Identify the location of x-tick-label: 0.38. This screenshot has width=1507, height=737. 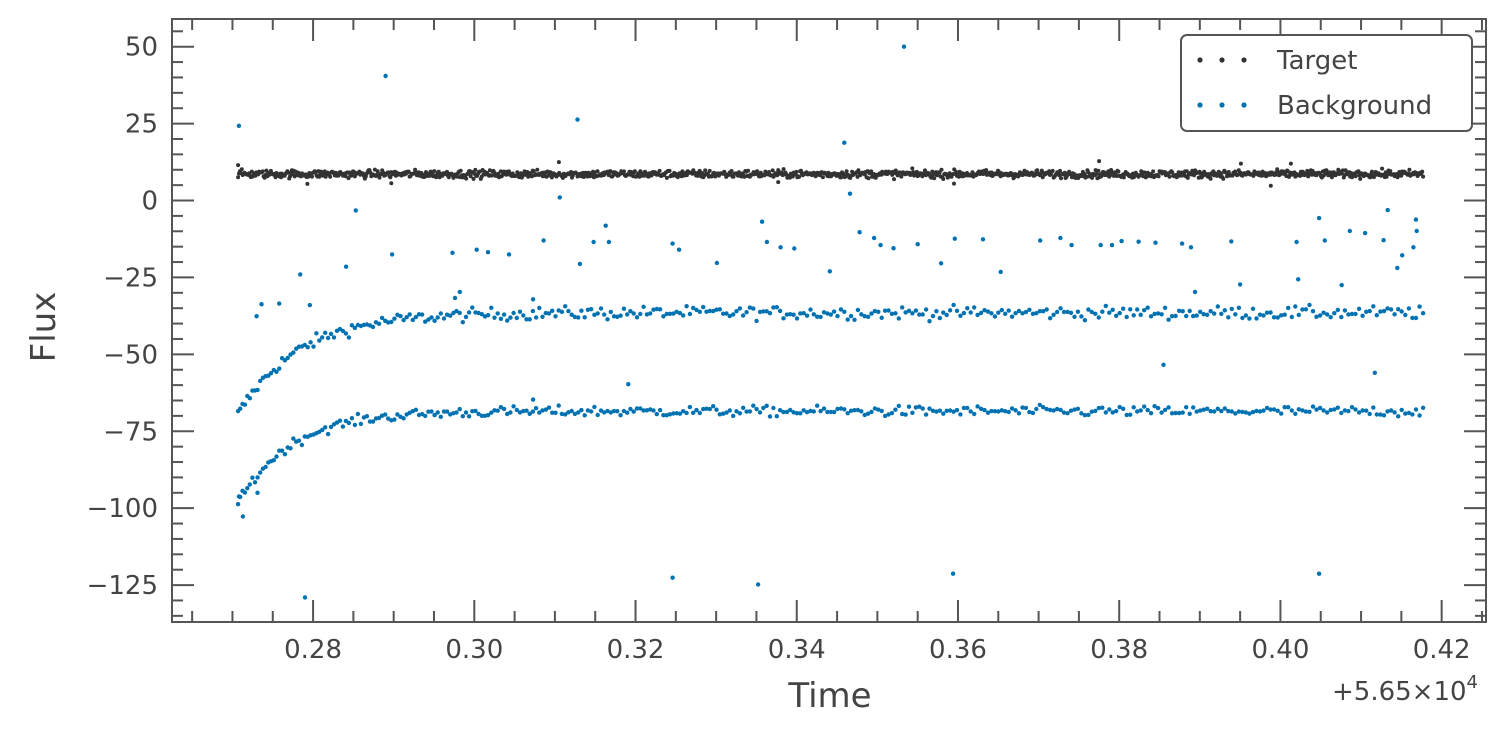
(1119, 650).